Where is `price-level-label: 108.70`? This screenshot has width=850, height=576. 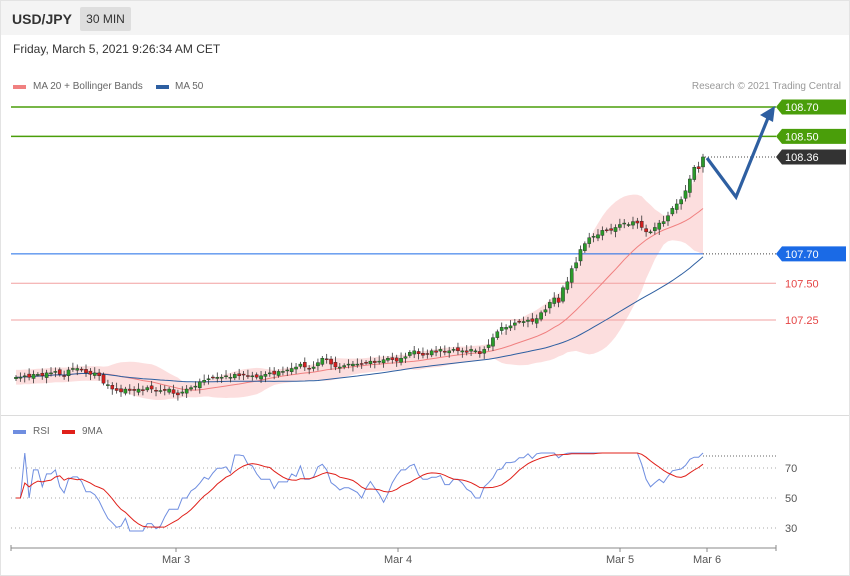 price-level-label: 108.70 is located at coordinates (802, 108).